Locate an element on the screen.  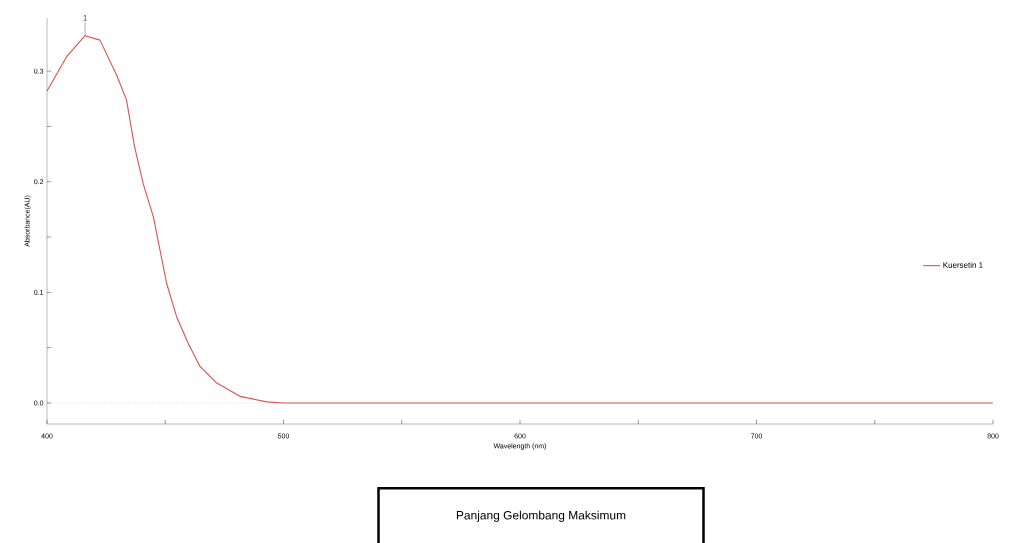
text: Panjang Gelombang Maksimum is located at coordinates (541, 516).